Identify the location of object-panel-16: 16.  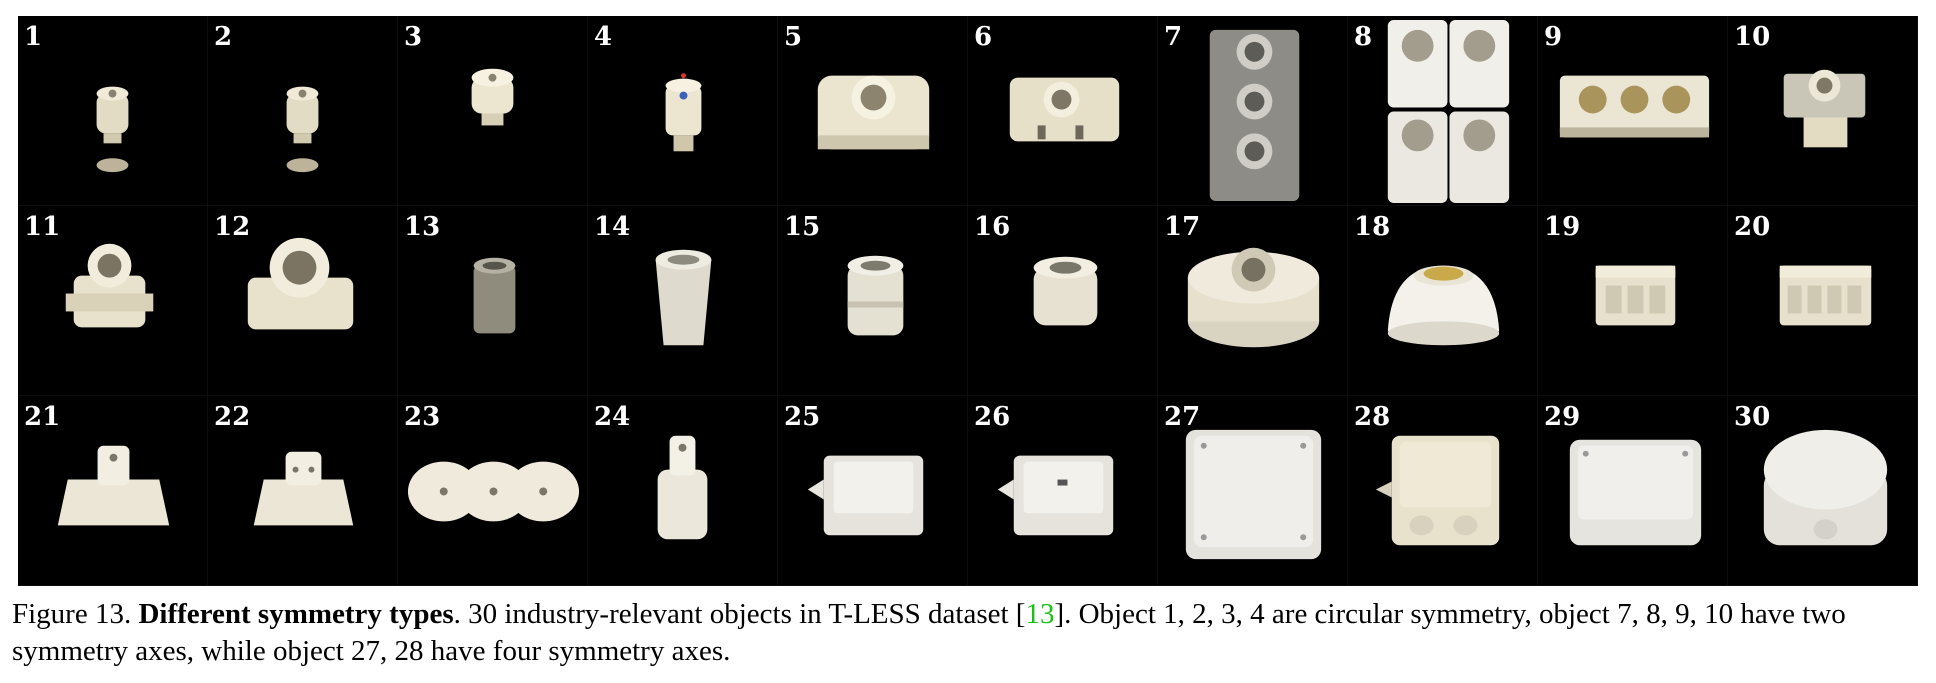
(1063, 301).